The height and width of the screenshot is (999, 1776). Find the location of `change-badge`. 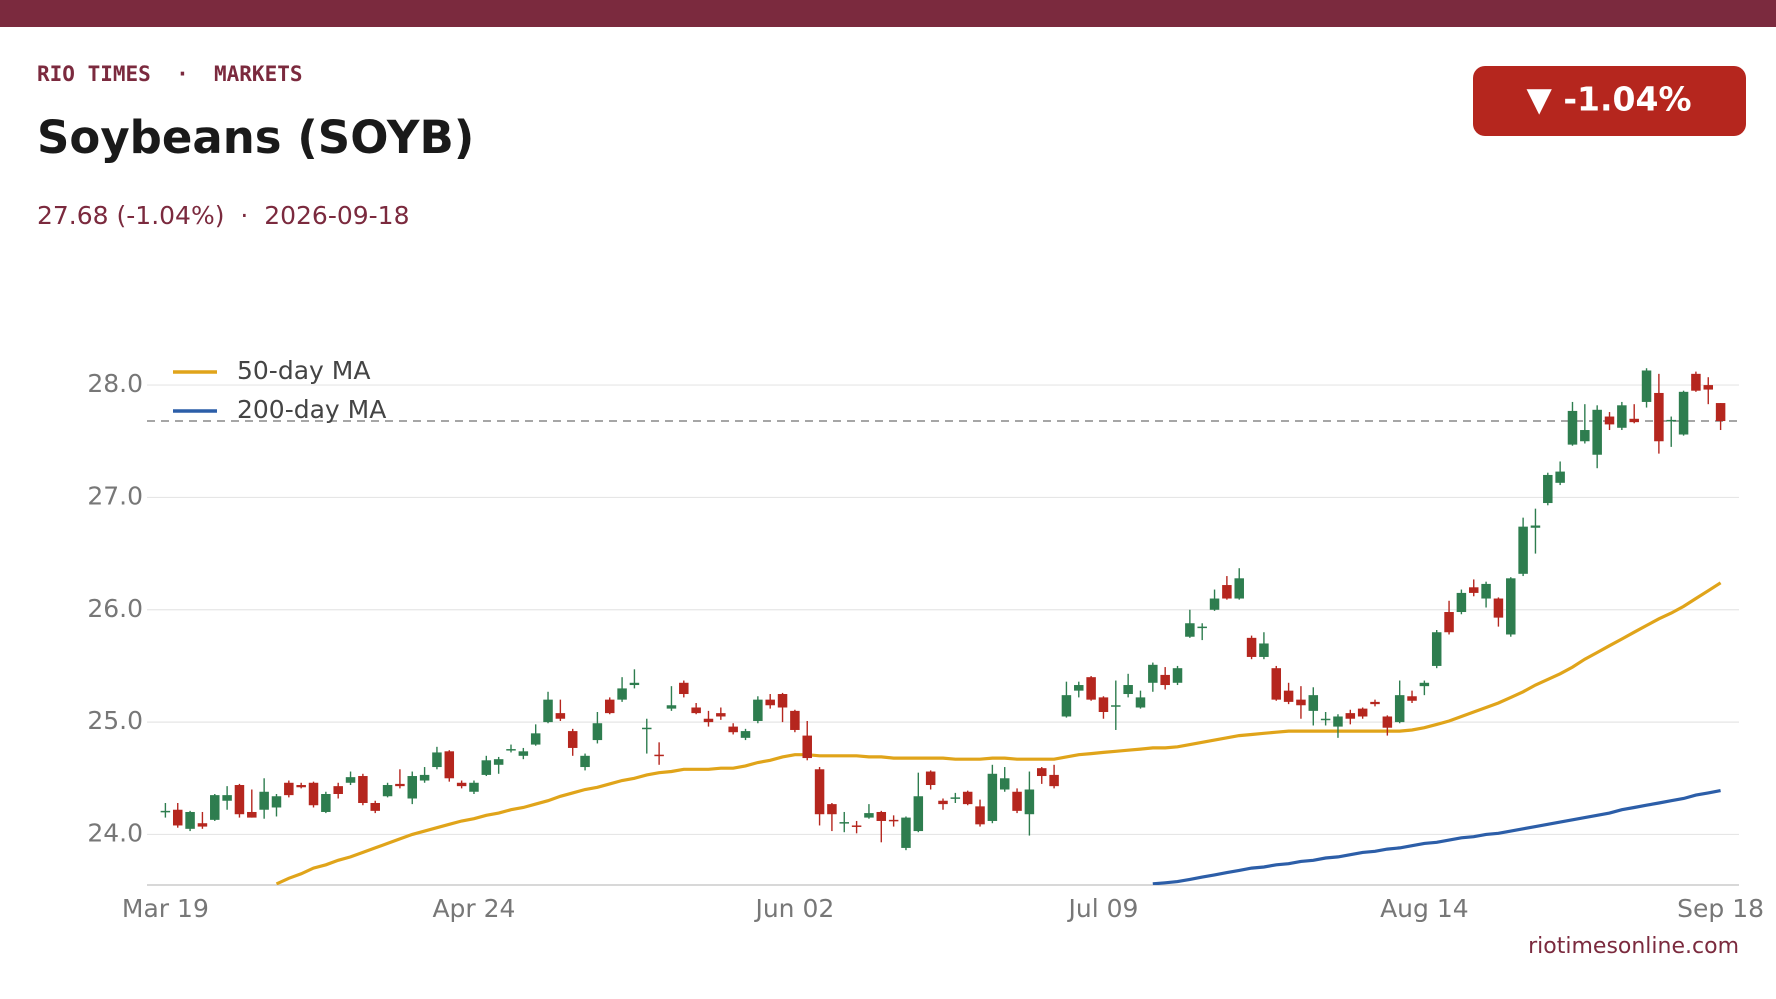

change-badge is located at coordinates (1609, 101).